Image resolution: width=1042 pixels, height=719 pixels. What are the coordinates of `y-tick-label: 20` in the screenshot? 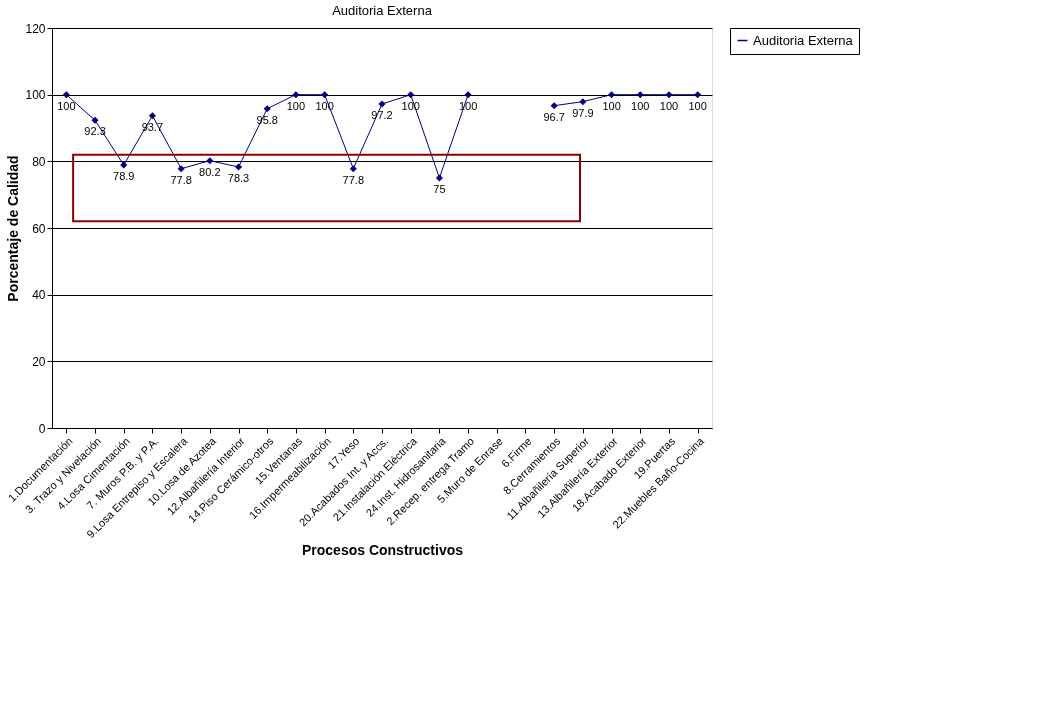 It's located at (39, 361).